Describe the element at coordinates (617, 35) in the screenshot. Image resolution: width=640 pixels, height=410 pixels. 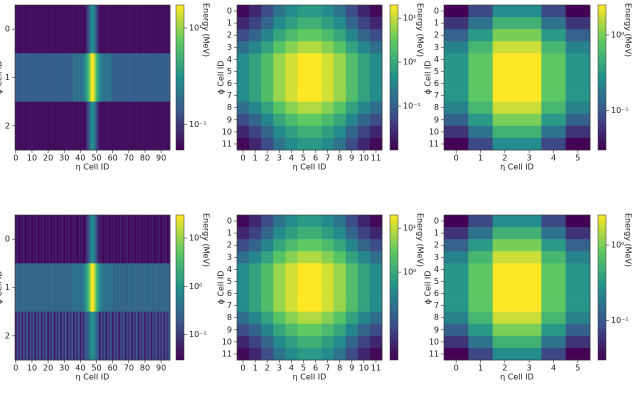
I see `colorbar-tick-label: 10⁰` at that location.